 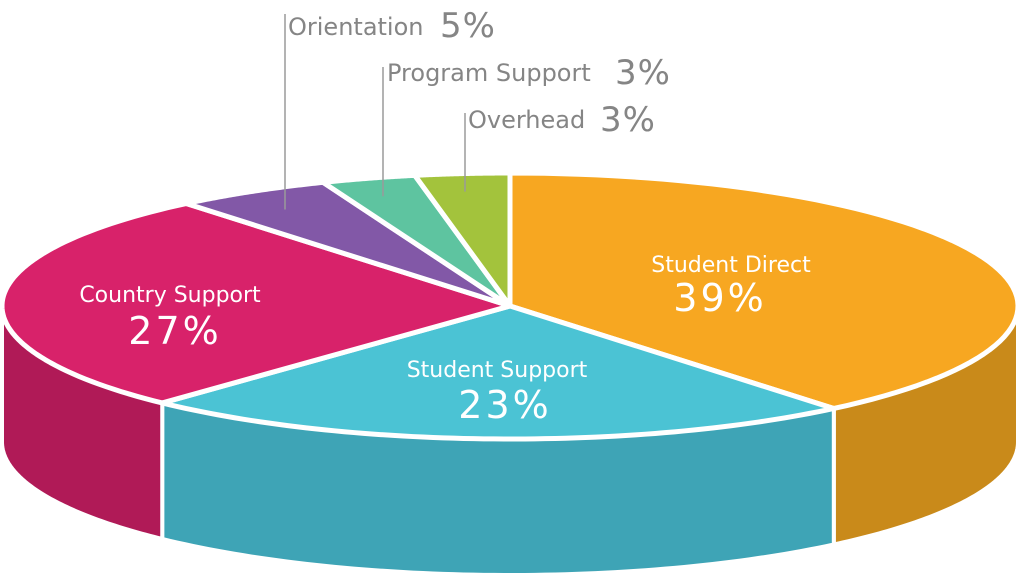 I want to click on student-support-label: Student Support, so click(x=497, y=370).